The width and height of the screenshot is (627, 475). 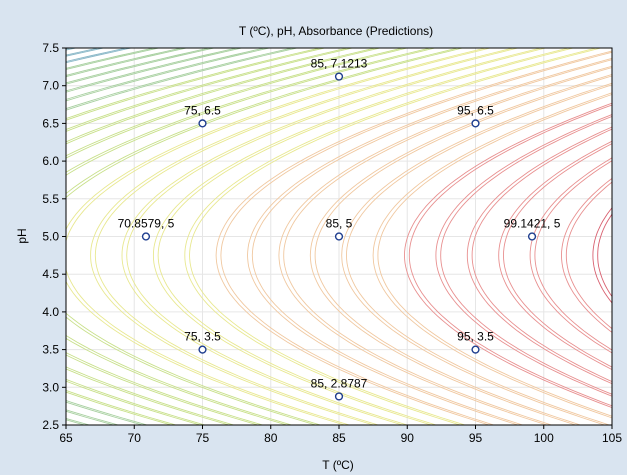 I want to click on x-tick-label: 80, so click(x=271, y=438).